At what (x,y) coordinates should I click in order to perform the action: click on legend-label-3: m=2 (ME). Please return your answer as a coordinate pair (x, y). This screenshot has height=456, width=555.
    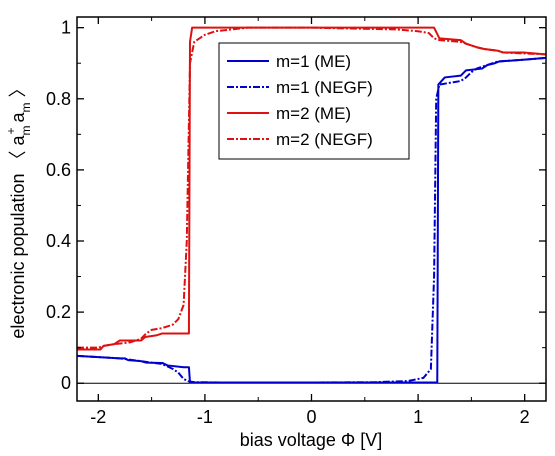
    Looking at the image, I should click on (313, 113).